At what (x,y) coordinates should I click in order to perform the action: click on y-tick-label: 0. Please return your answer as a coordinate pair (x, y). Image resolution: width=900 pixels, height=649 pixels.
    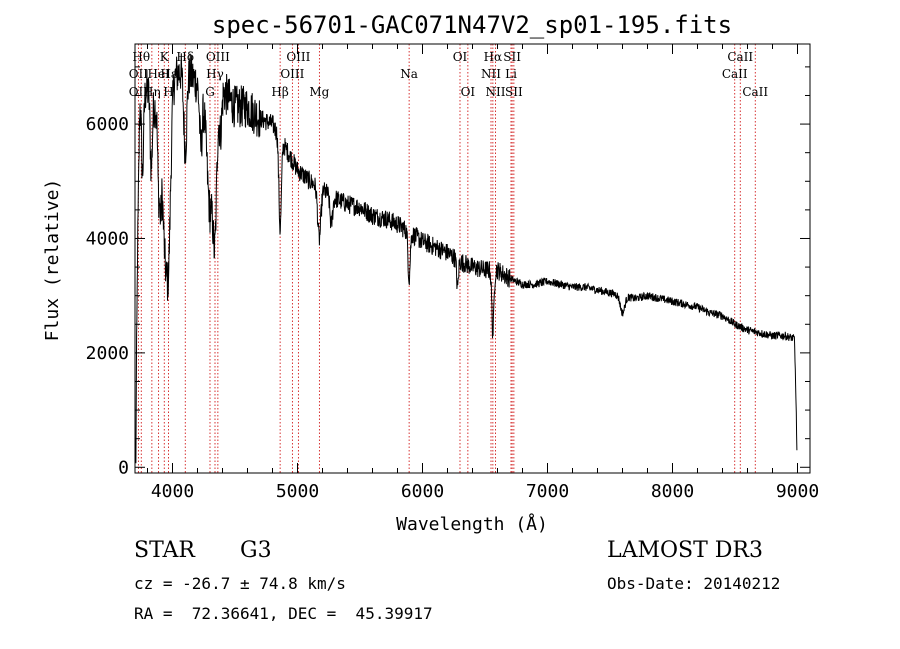
    Looking at the image, I should click on (123, 467).